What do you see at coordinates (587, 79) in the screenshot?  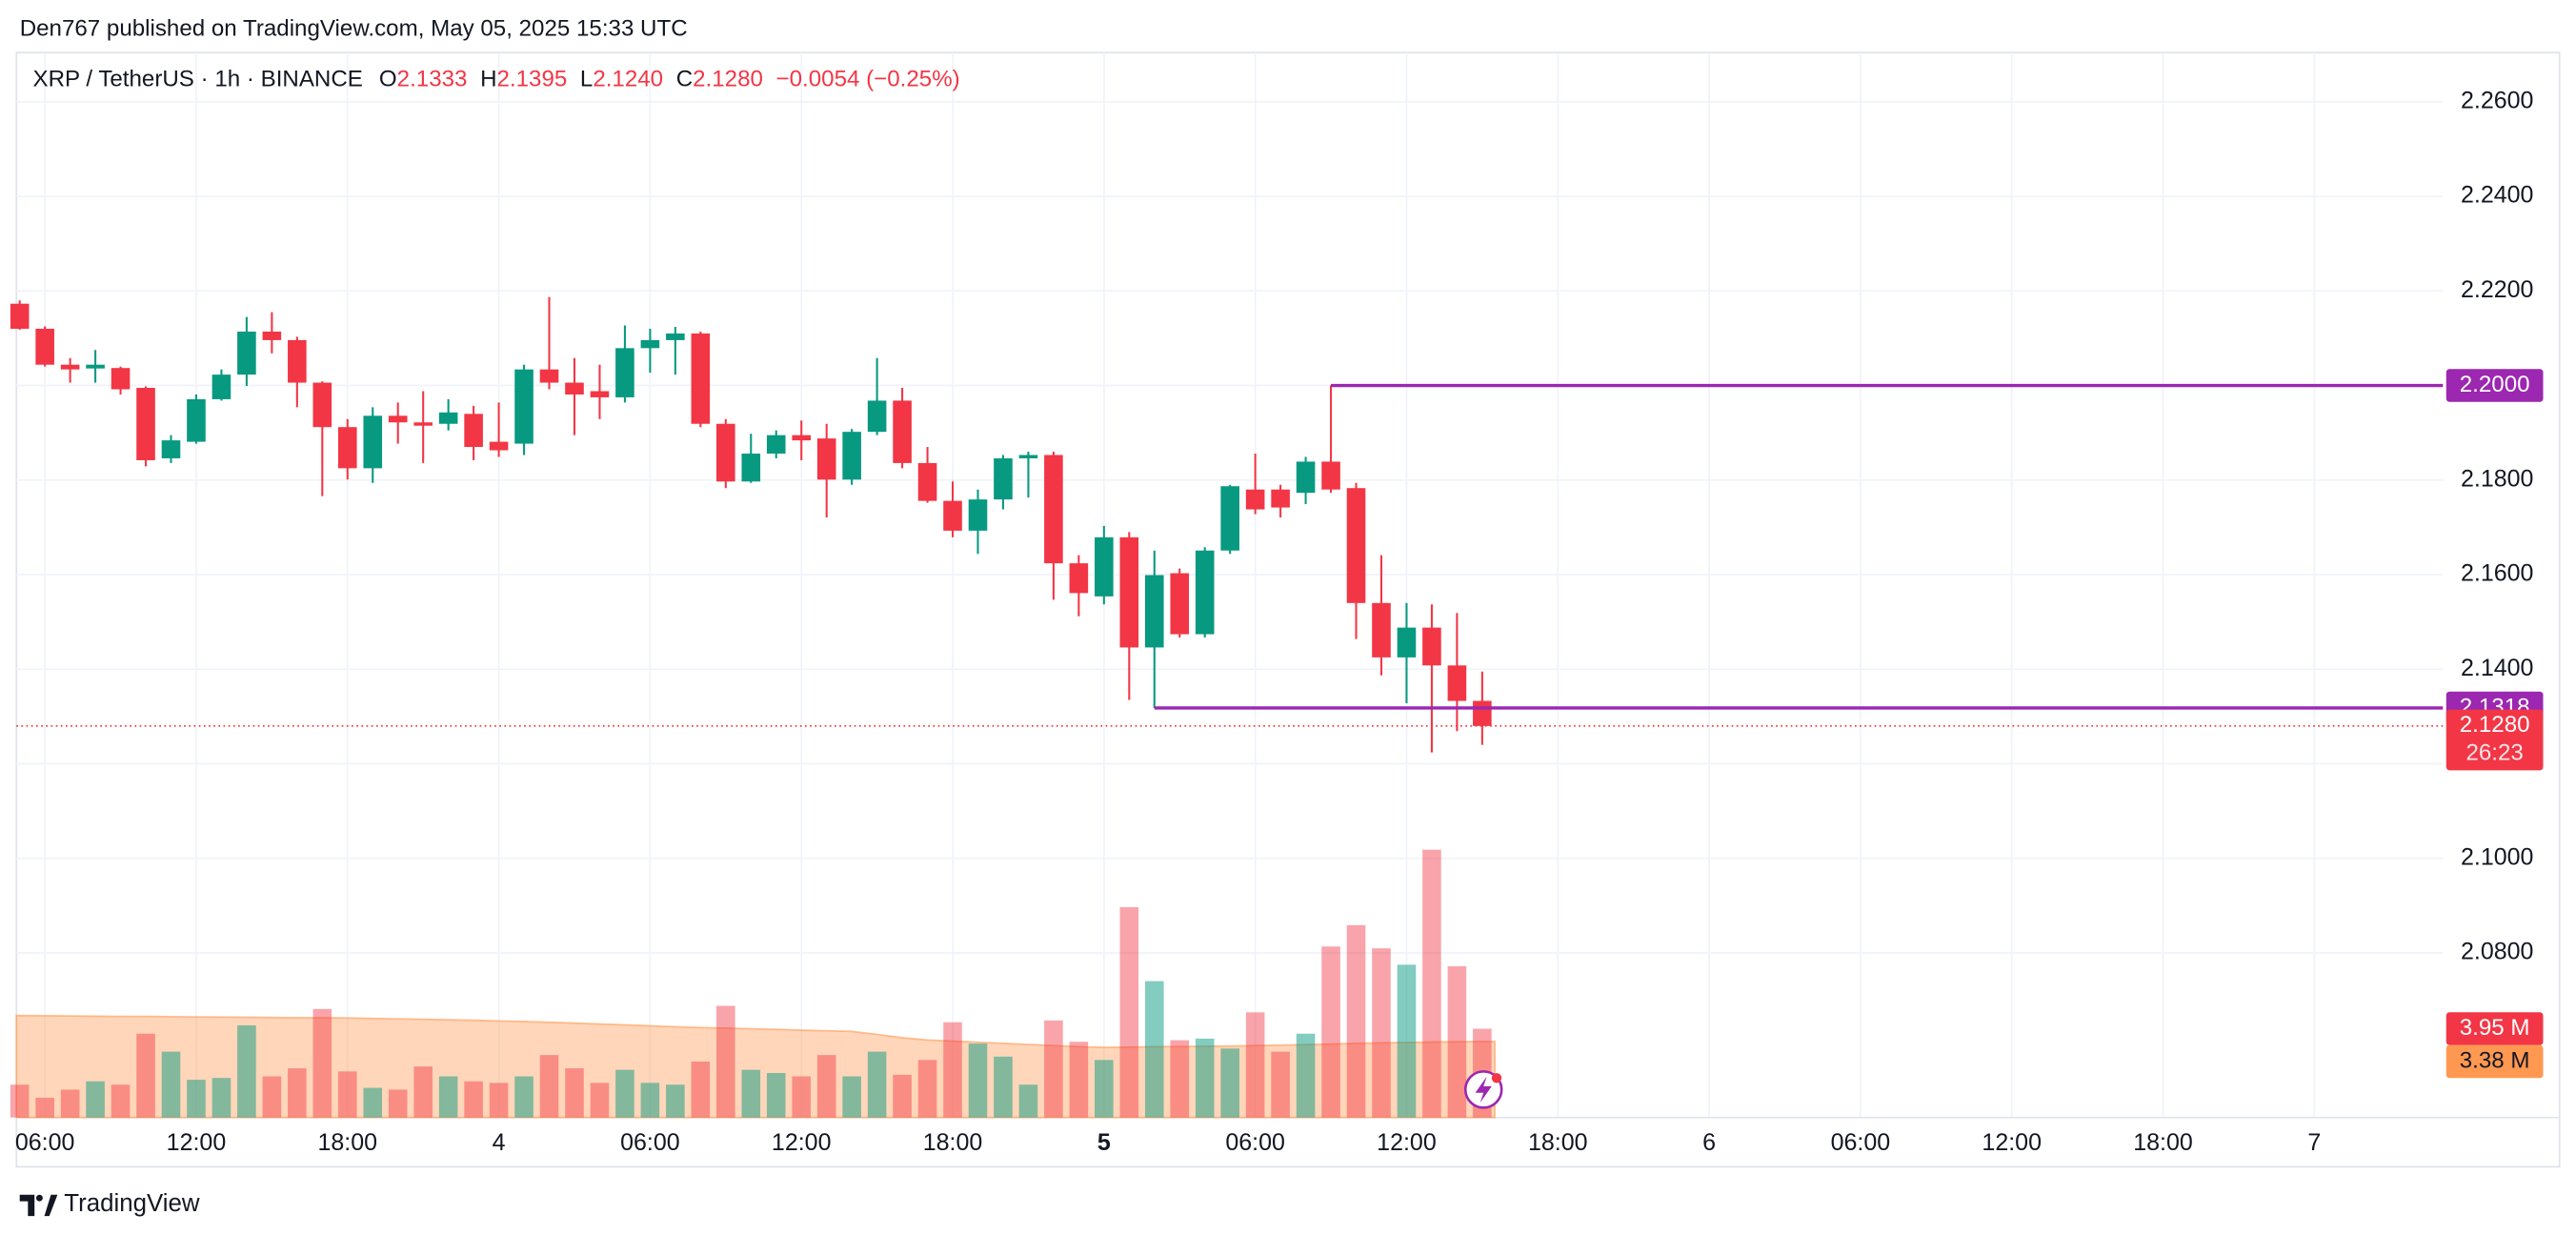 I see `low-label: L` at bounding box center [587, 79].